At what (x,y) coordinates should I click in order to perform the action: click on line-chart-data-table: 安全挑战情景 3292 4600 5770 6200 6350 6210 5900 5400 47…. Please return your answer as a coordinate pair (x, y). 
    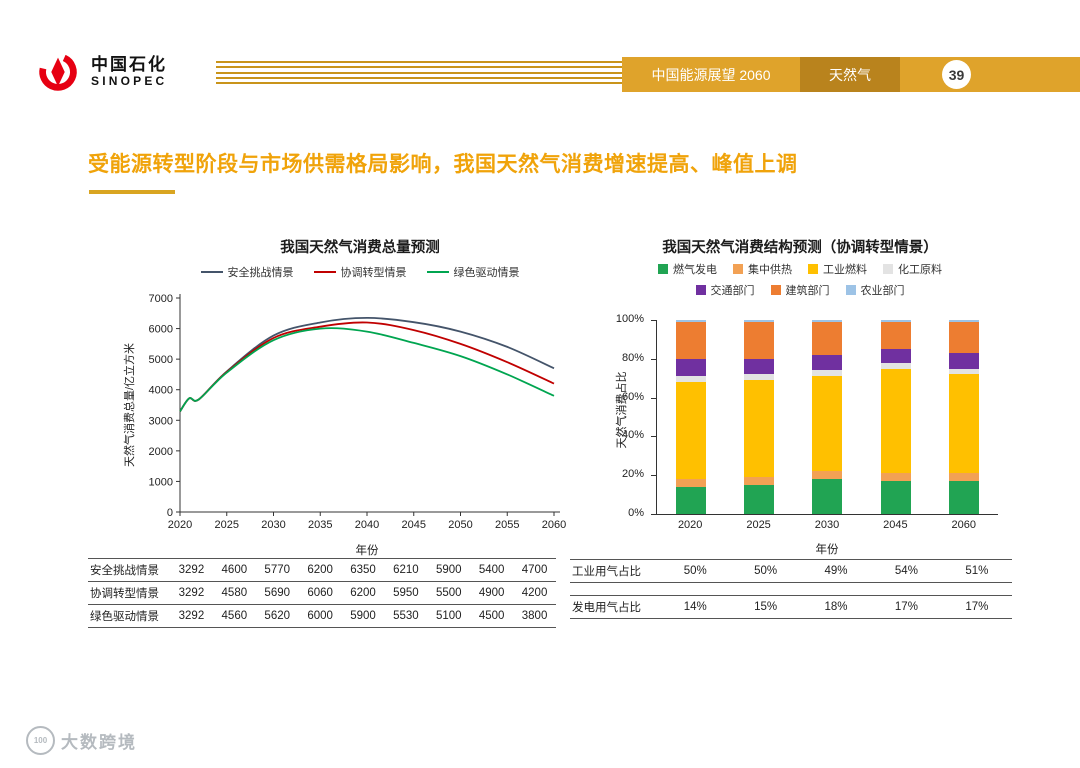
    Looking at the image, I should click on (322, 593).